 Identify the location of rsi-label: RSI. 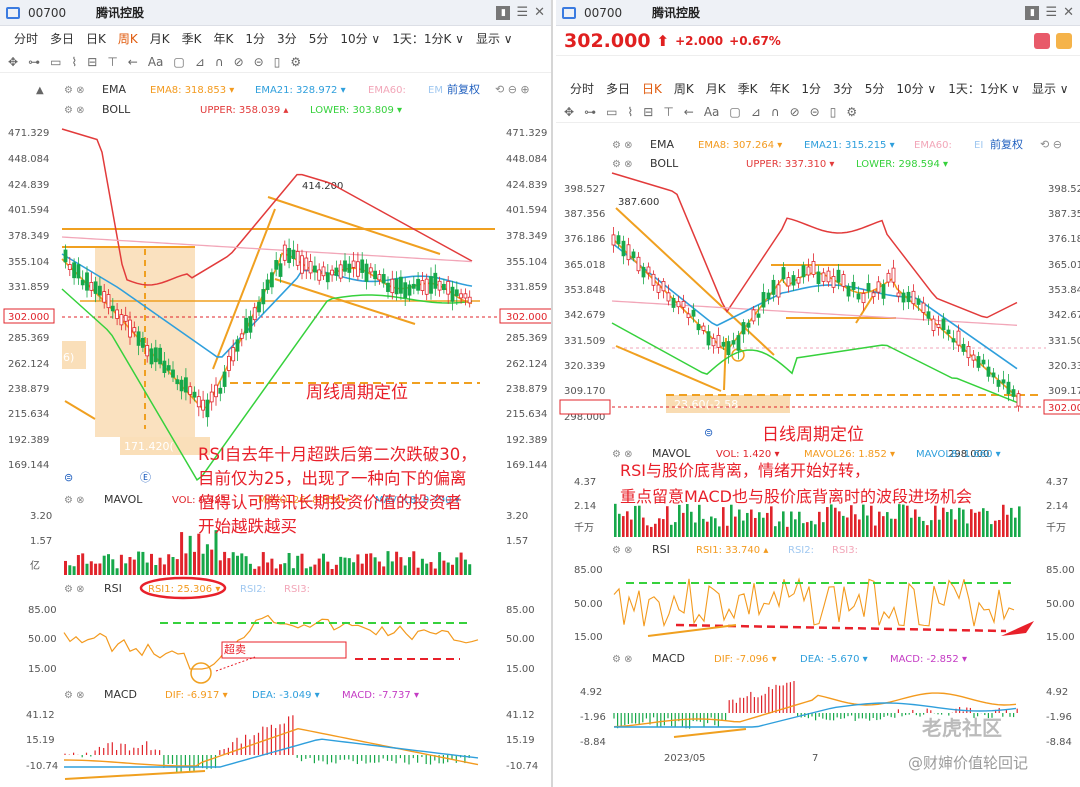
(113, 588).